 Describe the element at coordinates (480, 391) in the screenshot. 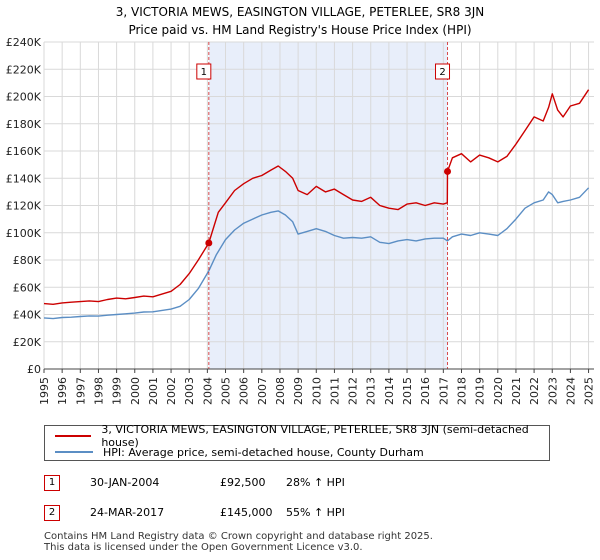

I see `x-tick-label: 2019` at that location.